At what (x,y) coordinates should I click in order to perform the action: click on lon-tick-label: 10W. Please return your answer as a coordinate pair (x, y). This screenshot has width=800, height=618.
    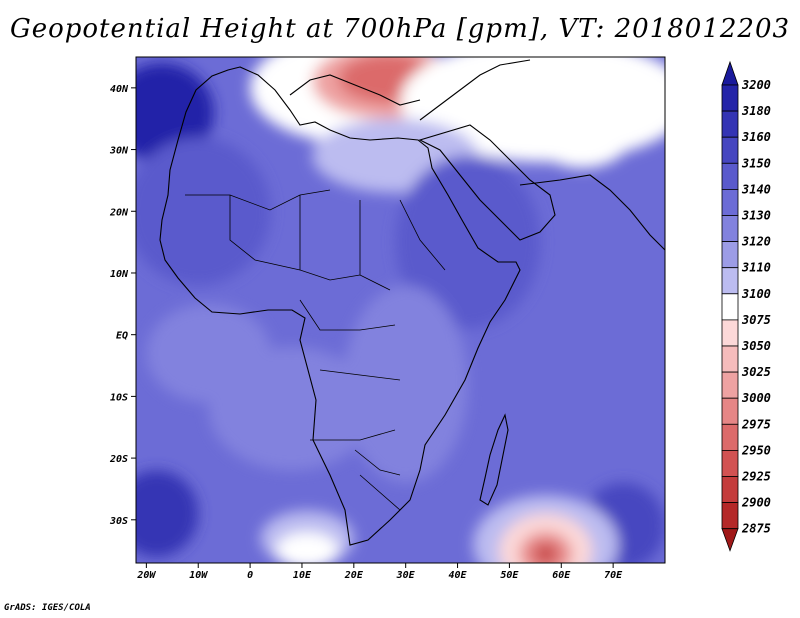
    Looking at the image, I should click on (198, 575).